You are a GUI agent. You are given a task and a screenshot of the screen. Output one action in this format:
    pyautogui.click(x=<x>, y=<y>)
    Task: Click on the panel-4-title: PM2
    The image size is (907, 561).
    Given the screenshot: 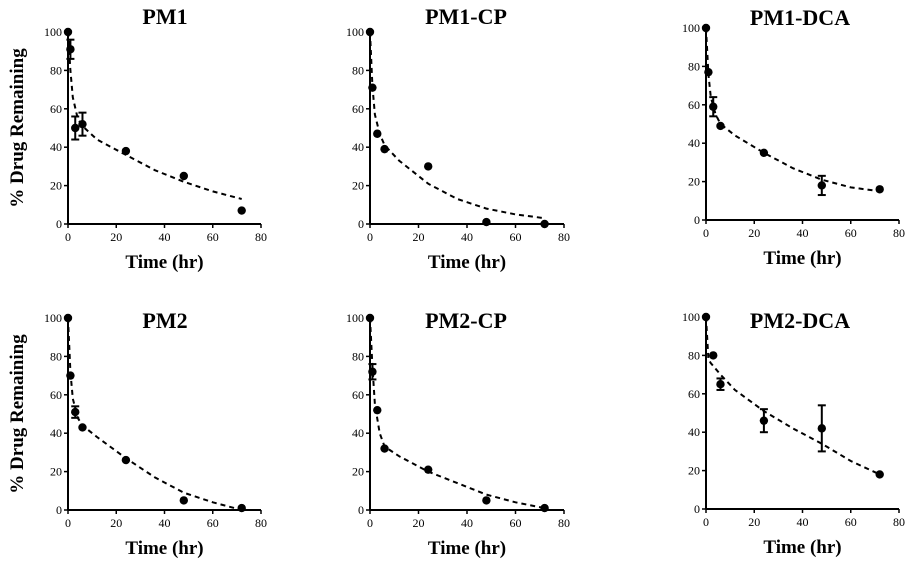 What is the action you would take?
    pyautogui.click(x=164, y=320)
    